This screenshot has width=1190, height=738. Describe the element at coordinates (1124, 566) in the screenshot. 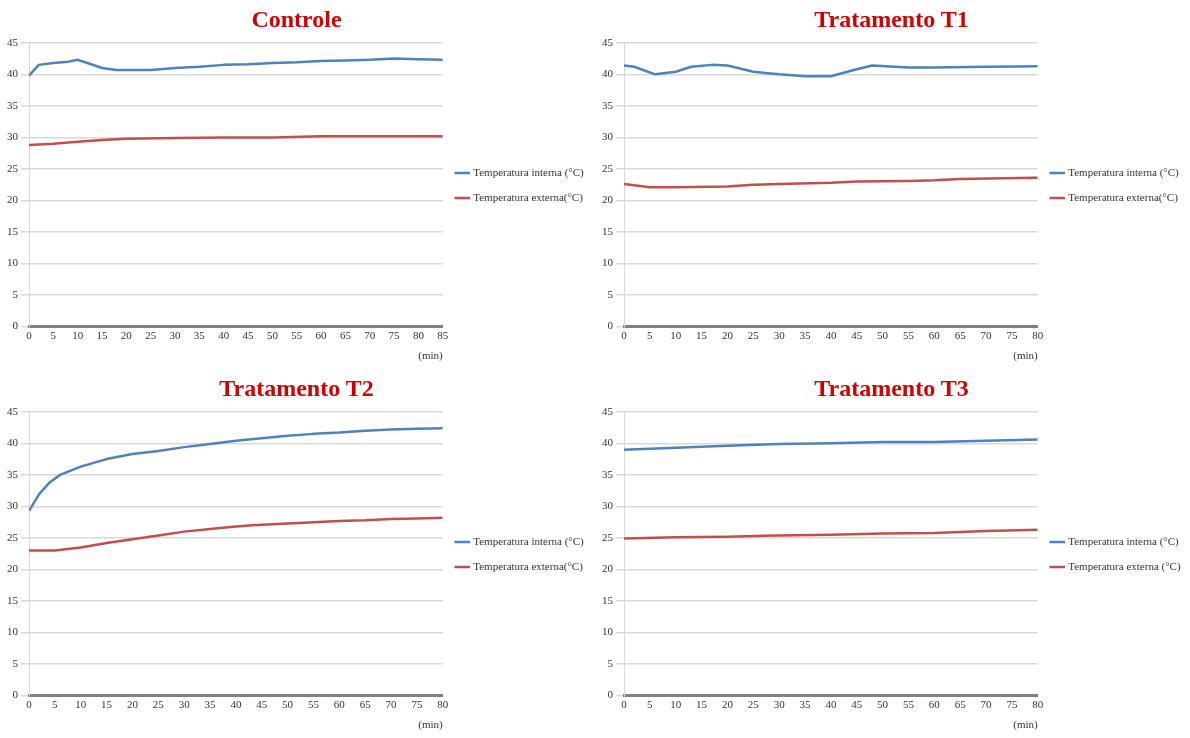

I see `legend-label: Temperatura externa (°C)` at that location.